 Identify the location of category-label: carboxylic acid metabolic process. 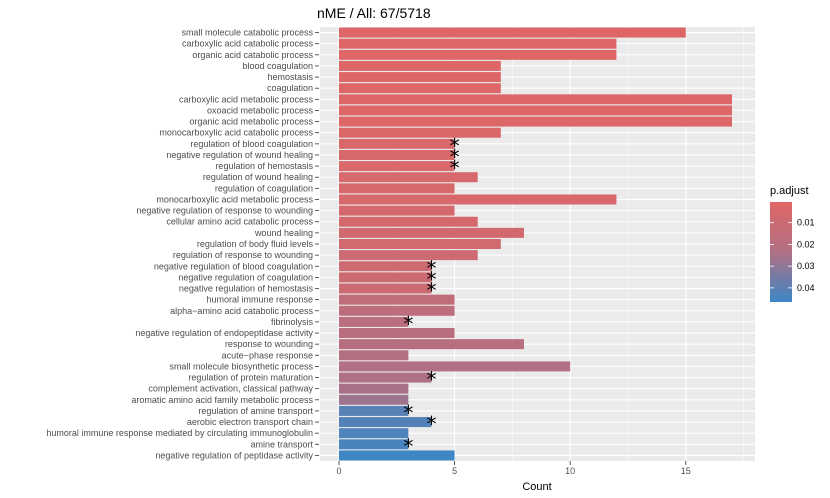
(246, 99).